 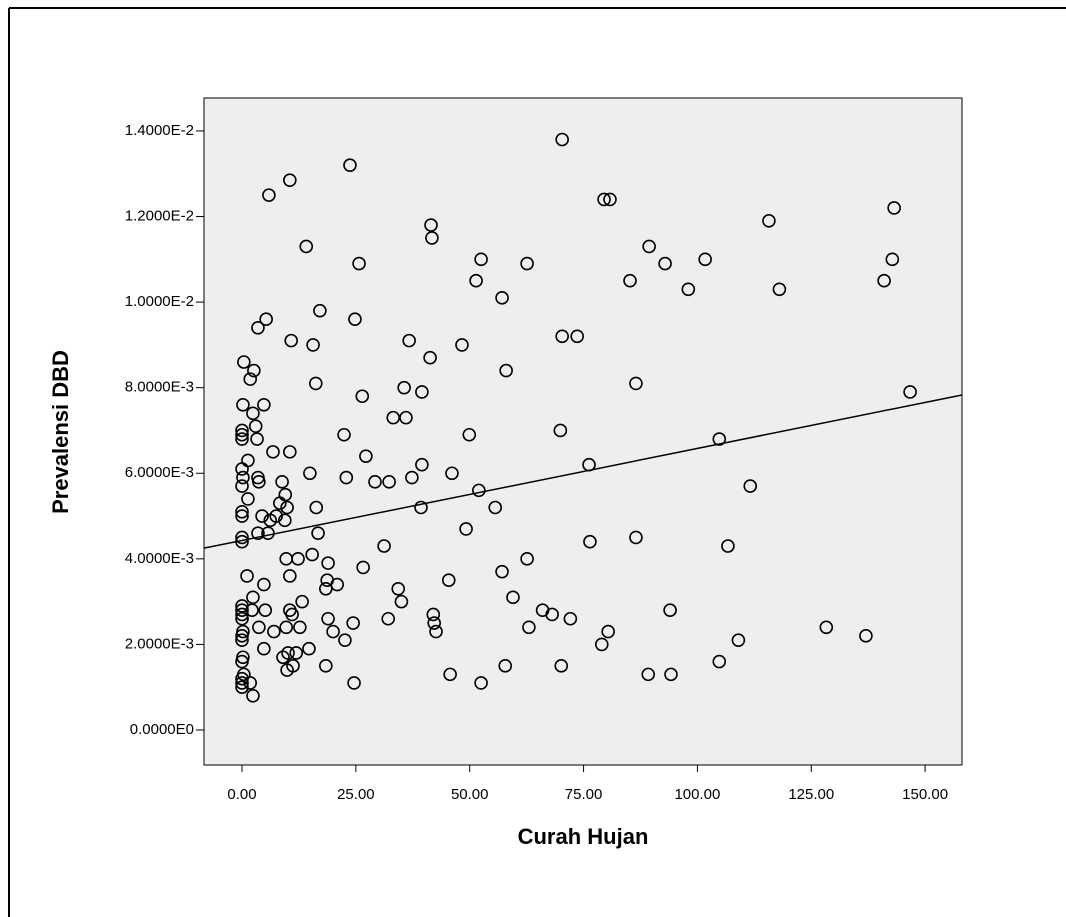 What do you see at coordinates (159, 472) in the screenshot?
I see `y-tick-label: 6.0000E-3` at bounding box center [159, 472].